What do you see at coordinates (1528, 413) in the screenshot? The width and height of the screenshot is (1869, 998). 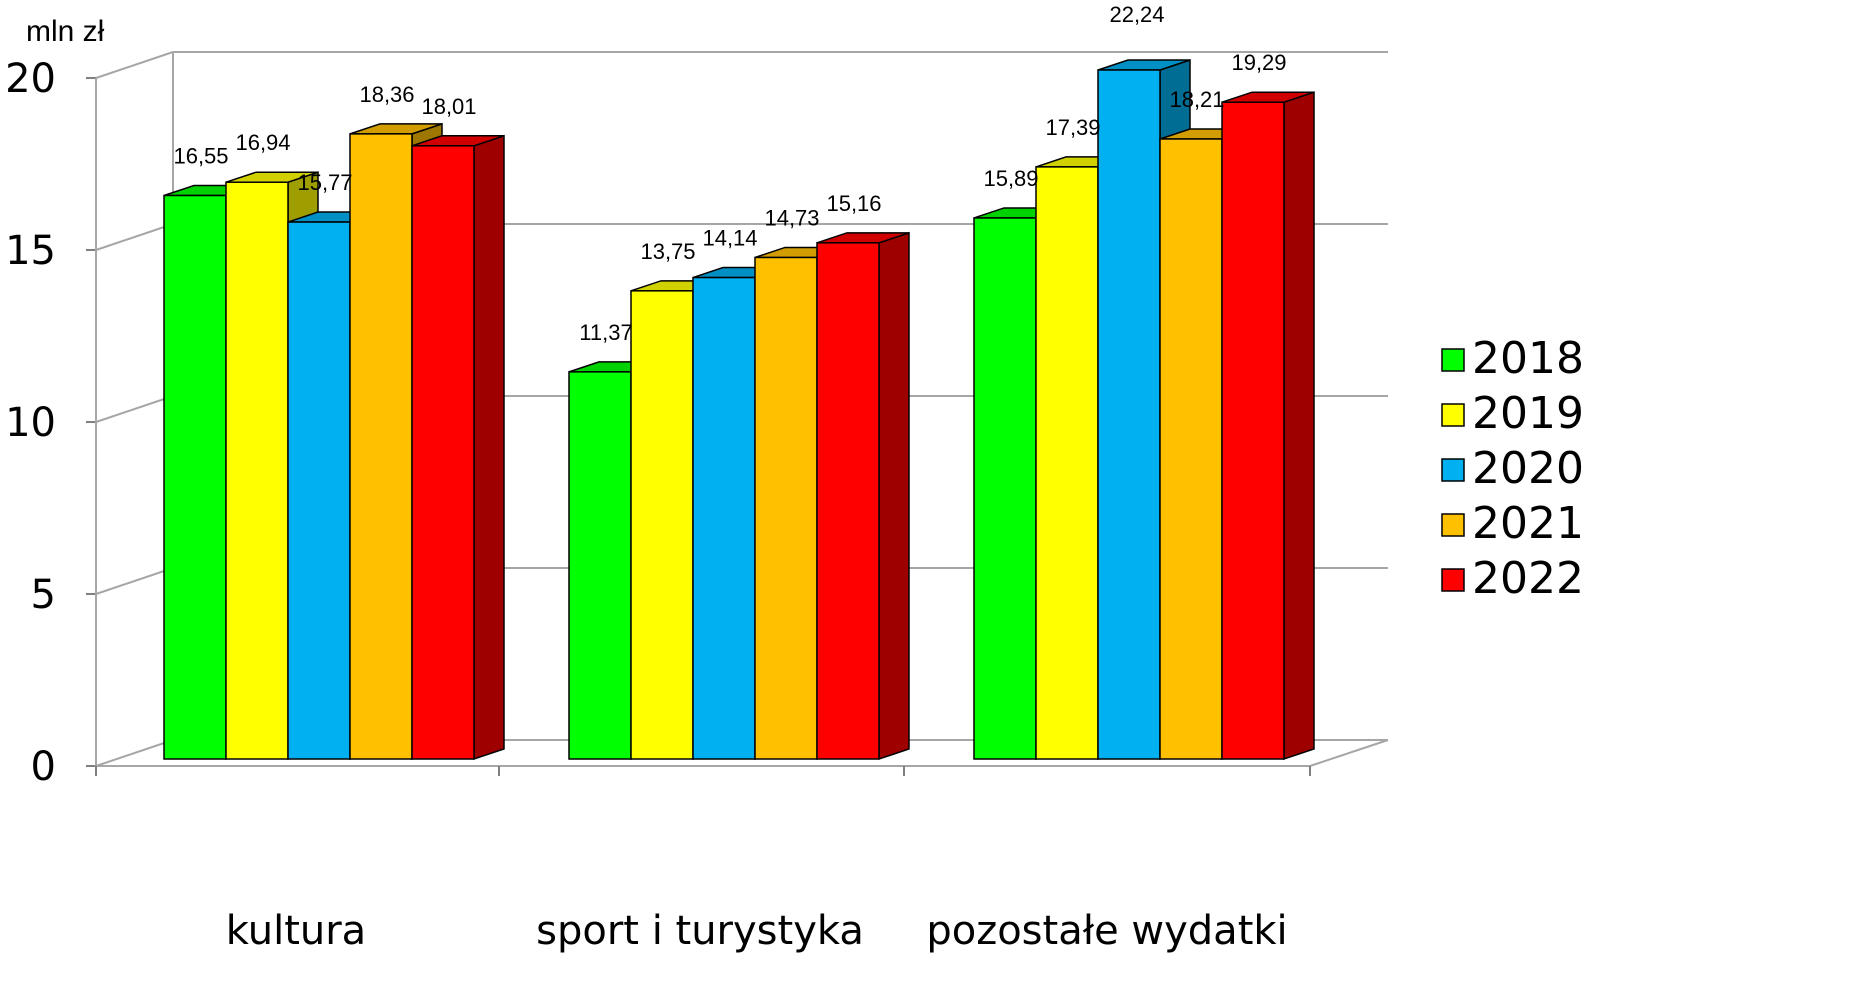 I see `legend-label-2019: 2019` at bounding box center [1528, 413].